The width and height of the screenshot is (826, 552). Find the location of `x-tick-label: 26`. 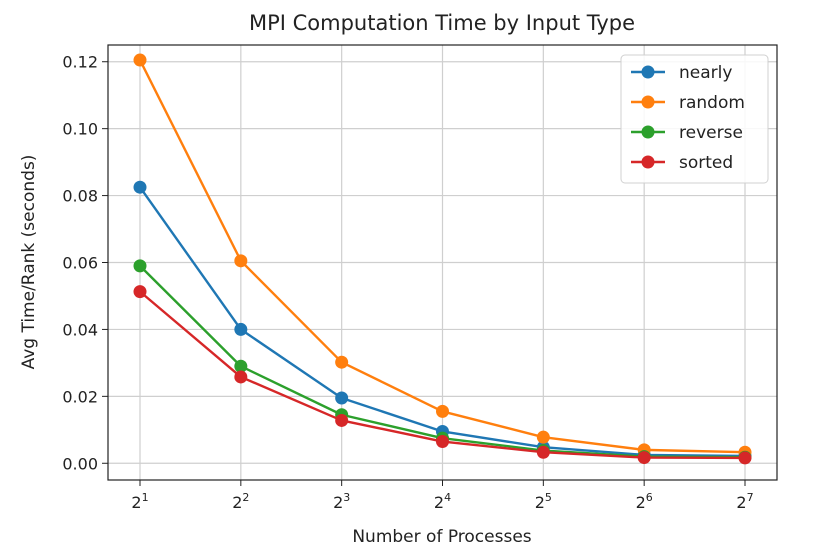

x-tick-label: 26 is located at coordinates (644, 501).